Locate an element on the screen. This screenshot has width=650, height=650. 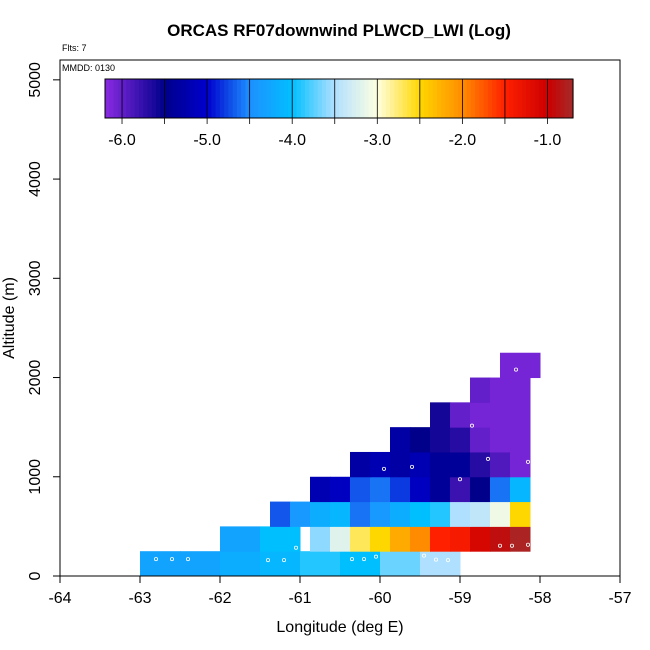
x-tick-label: -64 is located at coordinates (59, 598).